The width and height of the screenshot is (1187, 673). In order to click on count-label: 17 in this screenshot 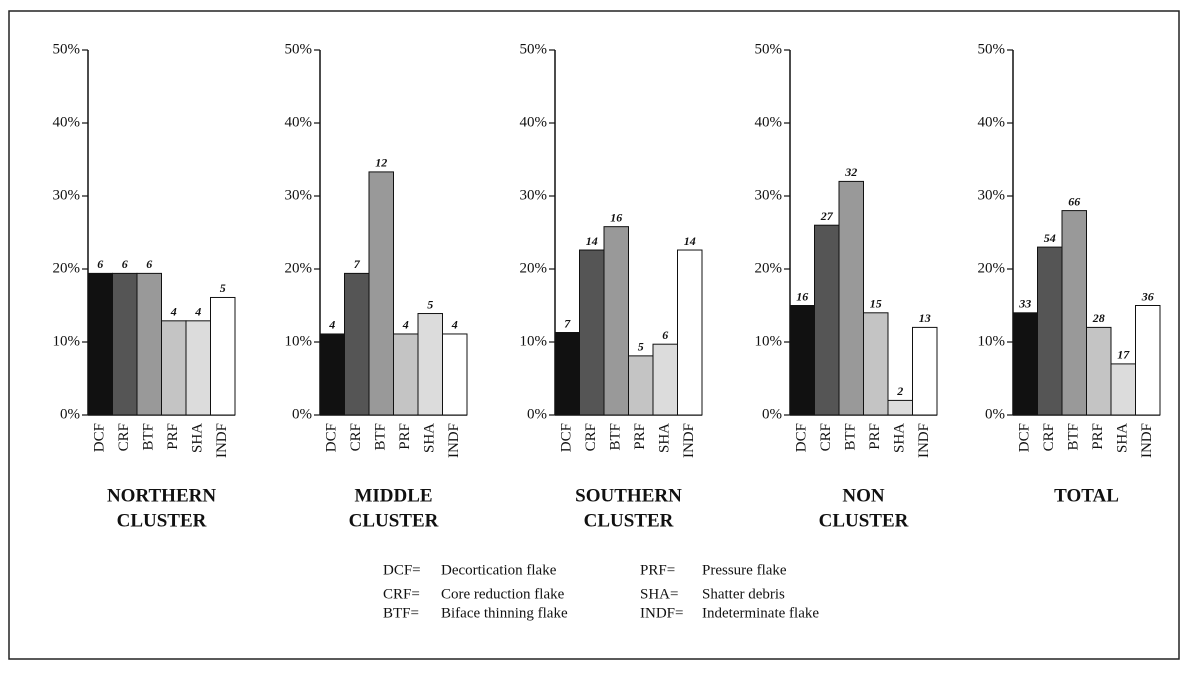, I will do `click(1123, 355)`.